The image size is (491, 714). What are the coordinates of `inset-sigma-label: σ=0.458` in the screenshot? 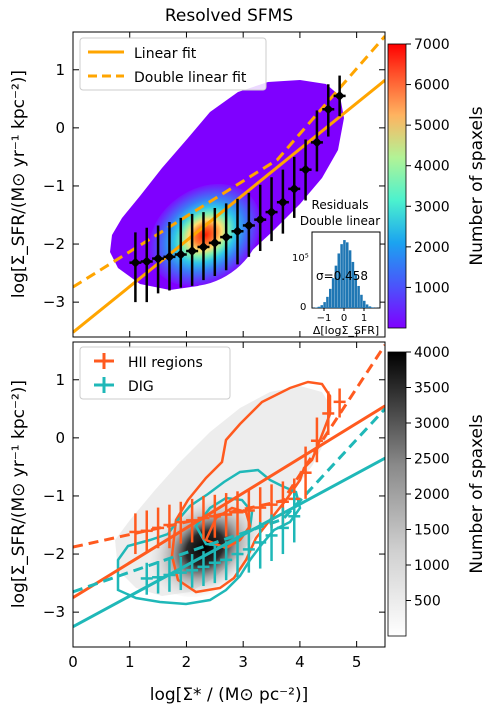 It's located at (342, 276).